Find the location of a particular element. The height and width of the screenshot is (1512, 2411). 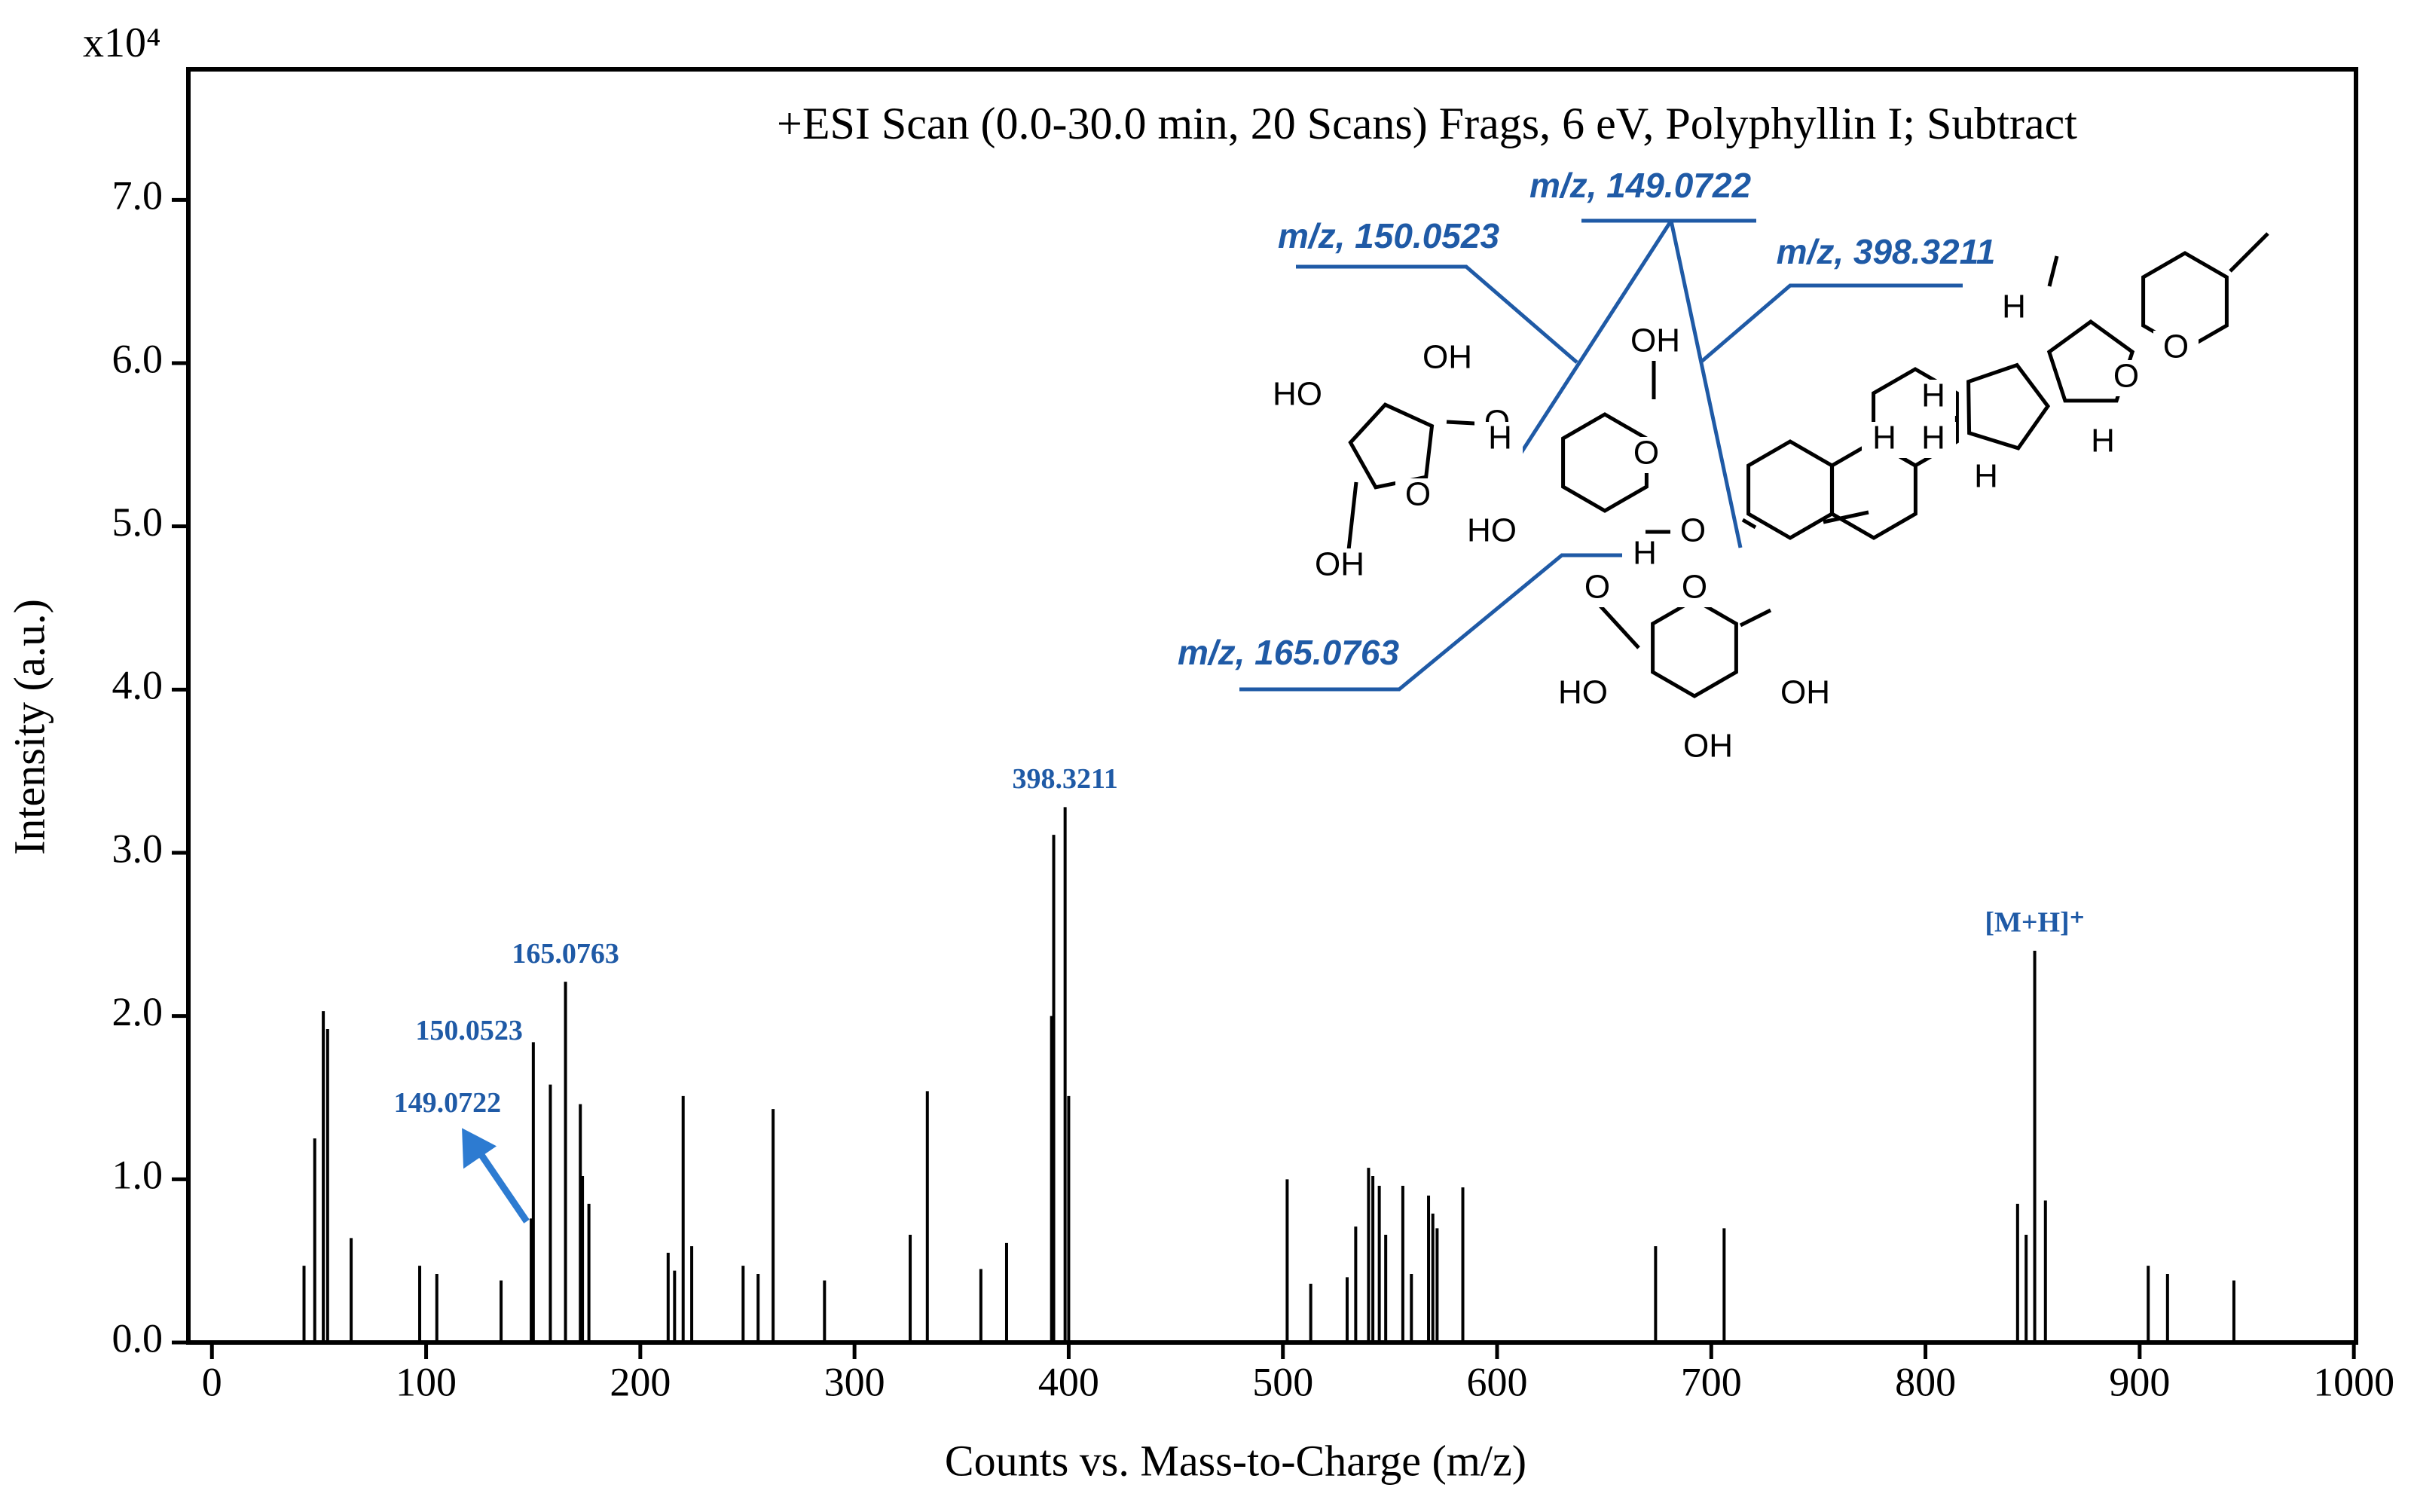

peak-label: 165.0763 is located at coordinates (565, 954).